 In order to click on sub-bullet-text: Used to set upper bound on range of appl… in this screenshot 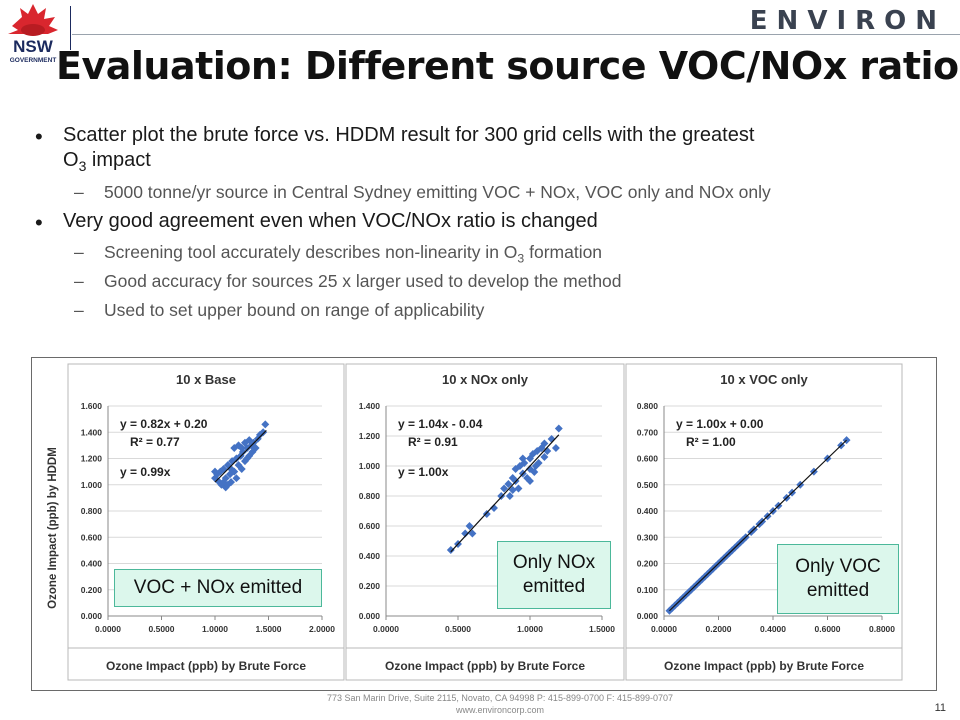, I will do `click(294, 310)`.